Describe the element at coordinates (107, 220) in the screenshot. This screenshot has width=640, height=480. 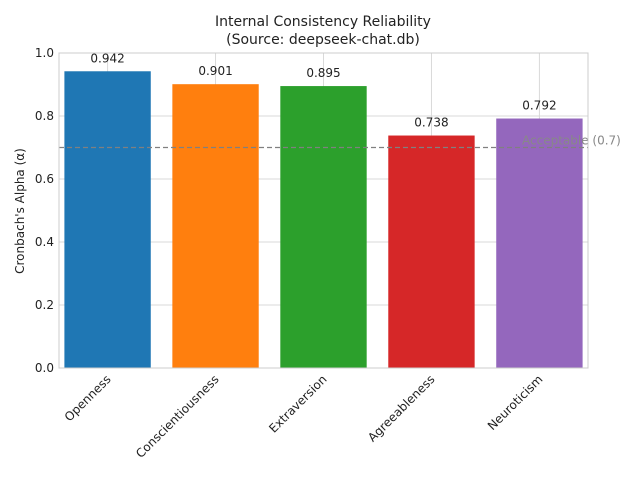
I see `bar-openness` at that location.